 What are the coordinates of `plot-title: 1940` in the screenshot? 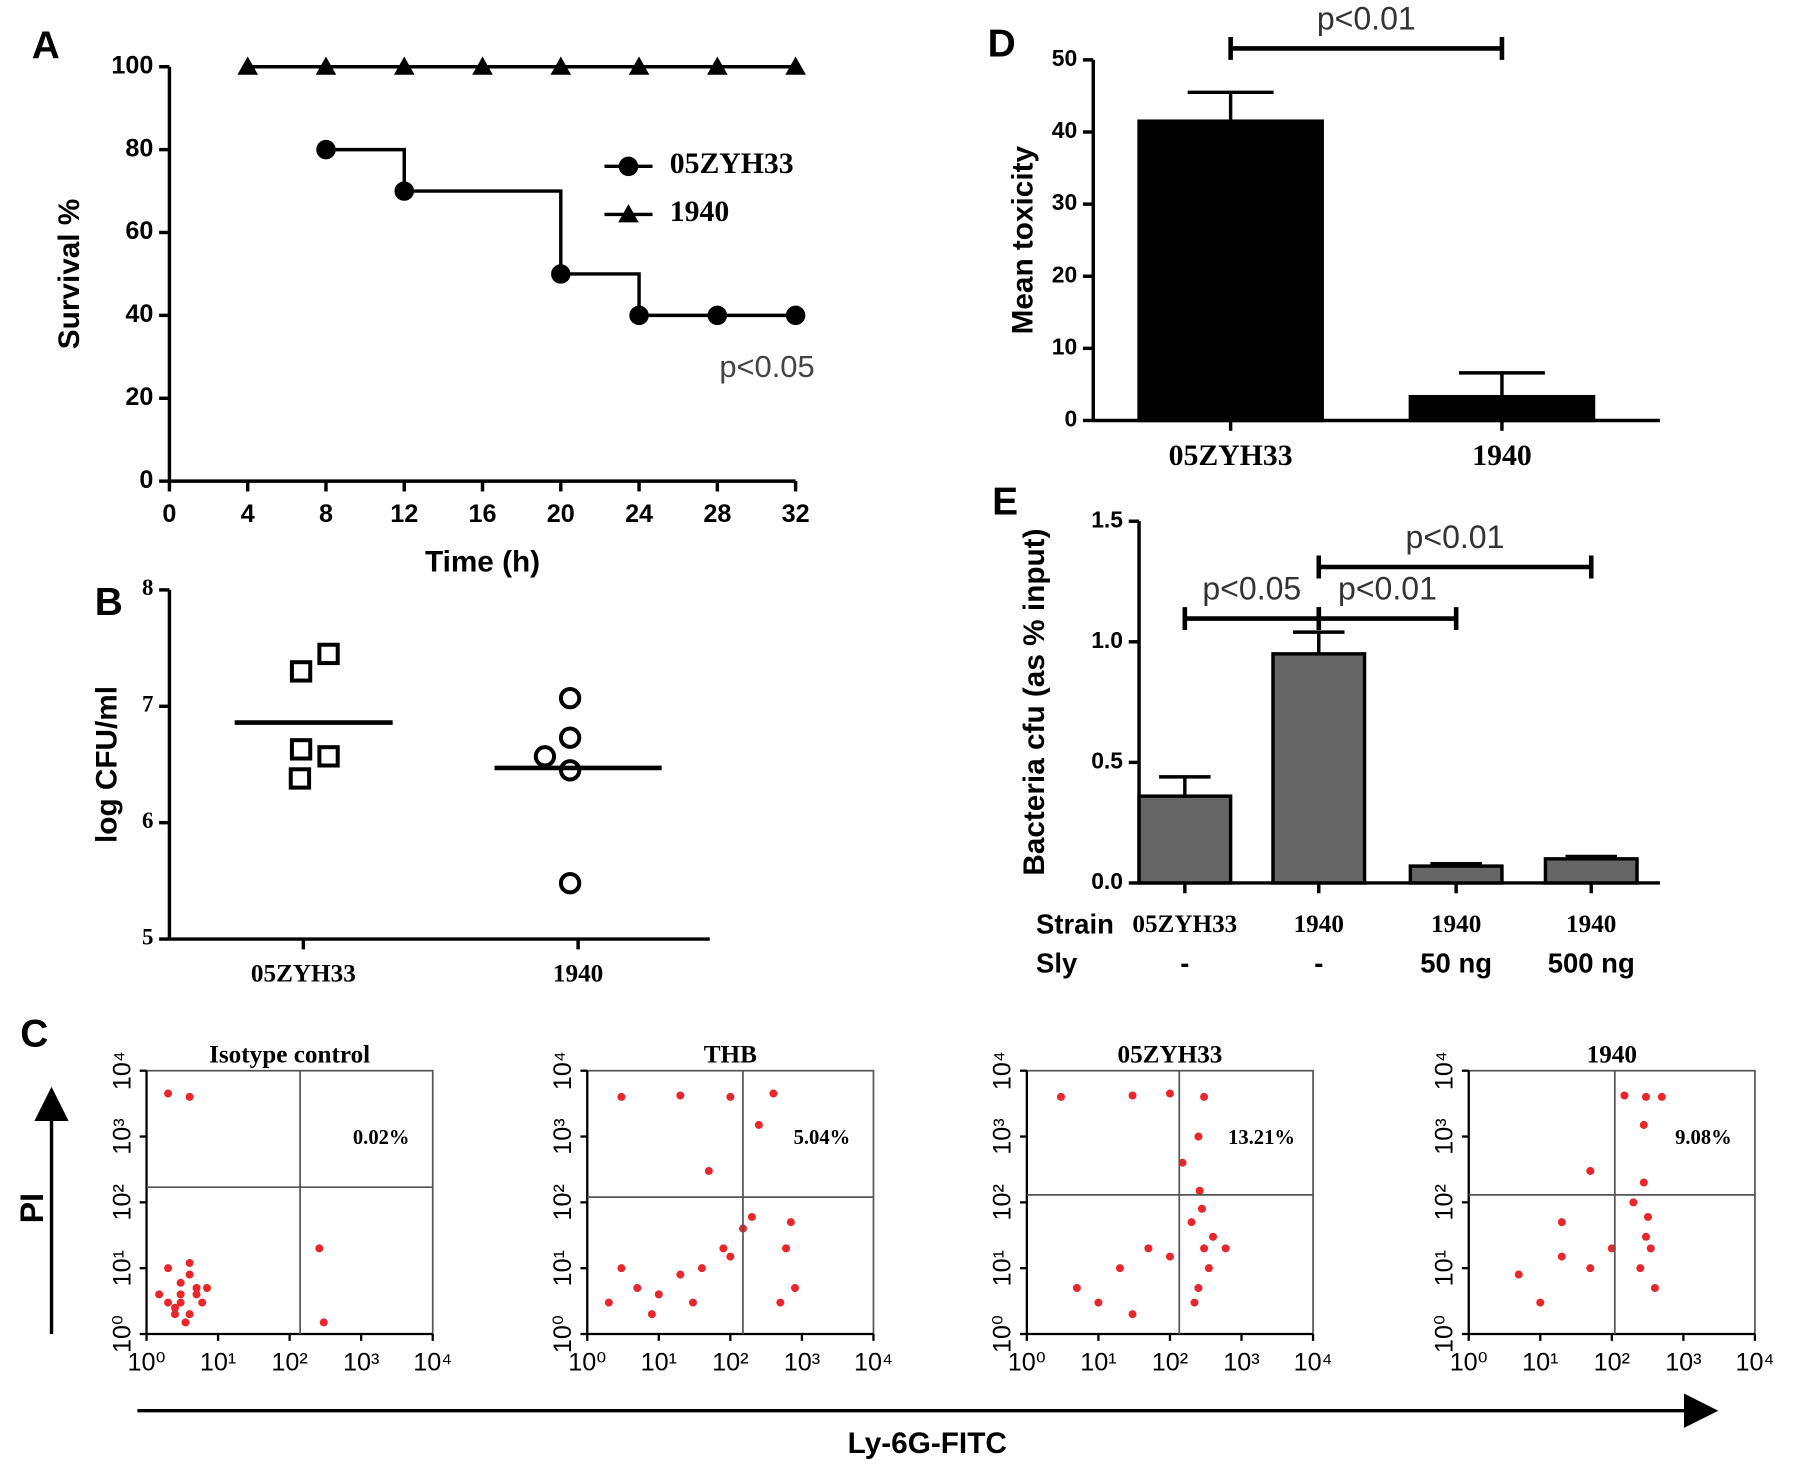 It's located at (1612, 1055).